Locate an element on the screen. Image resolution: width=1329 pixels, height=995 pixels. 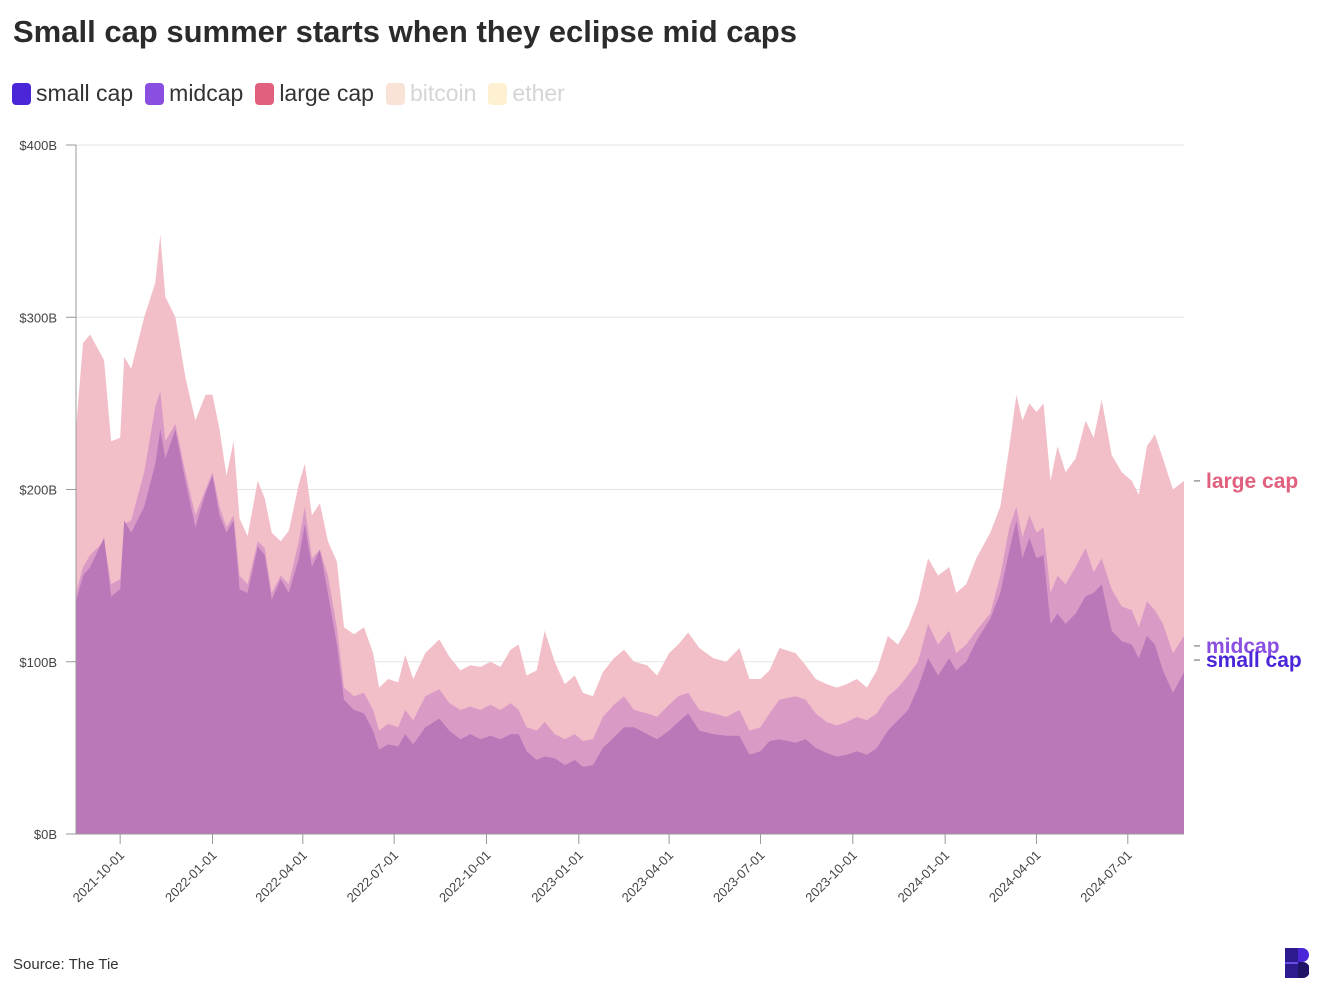
block-b-logo-icon is located at coordinates (1297, 963).